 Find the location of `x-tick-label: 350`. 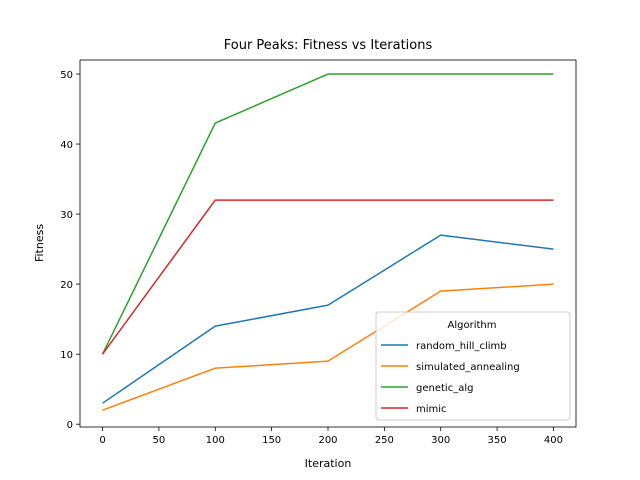

x-tick-label: 350 is located at coordinates (497, 440).